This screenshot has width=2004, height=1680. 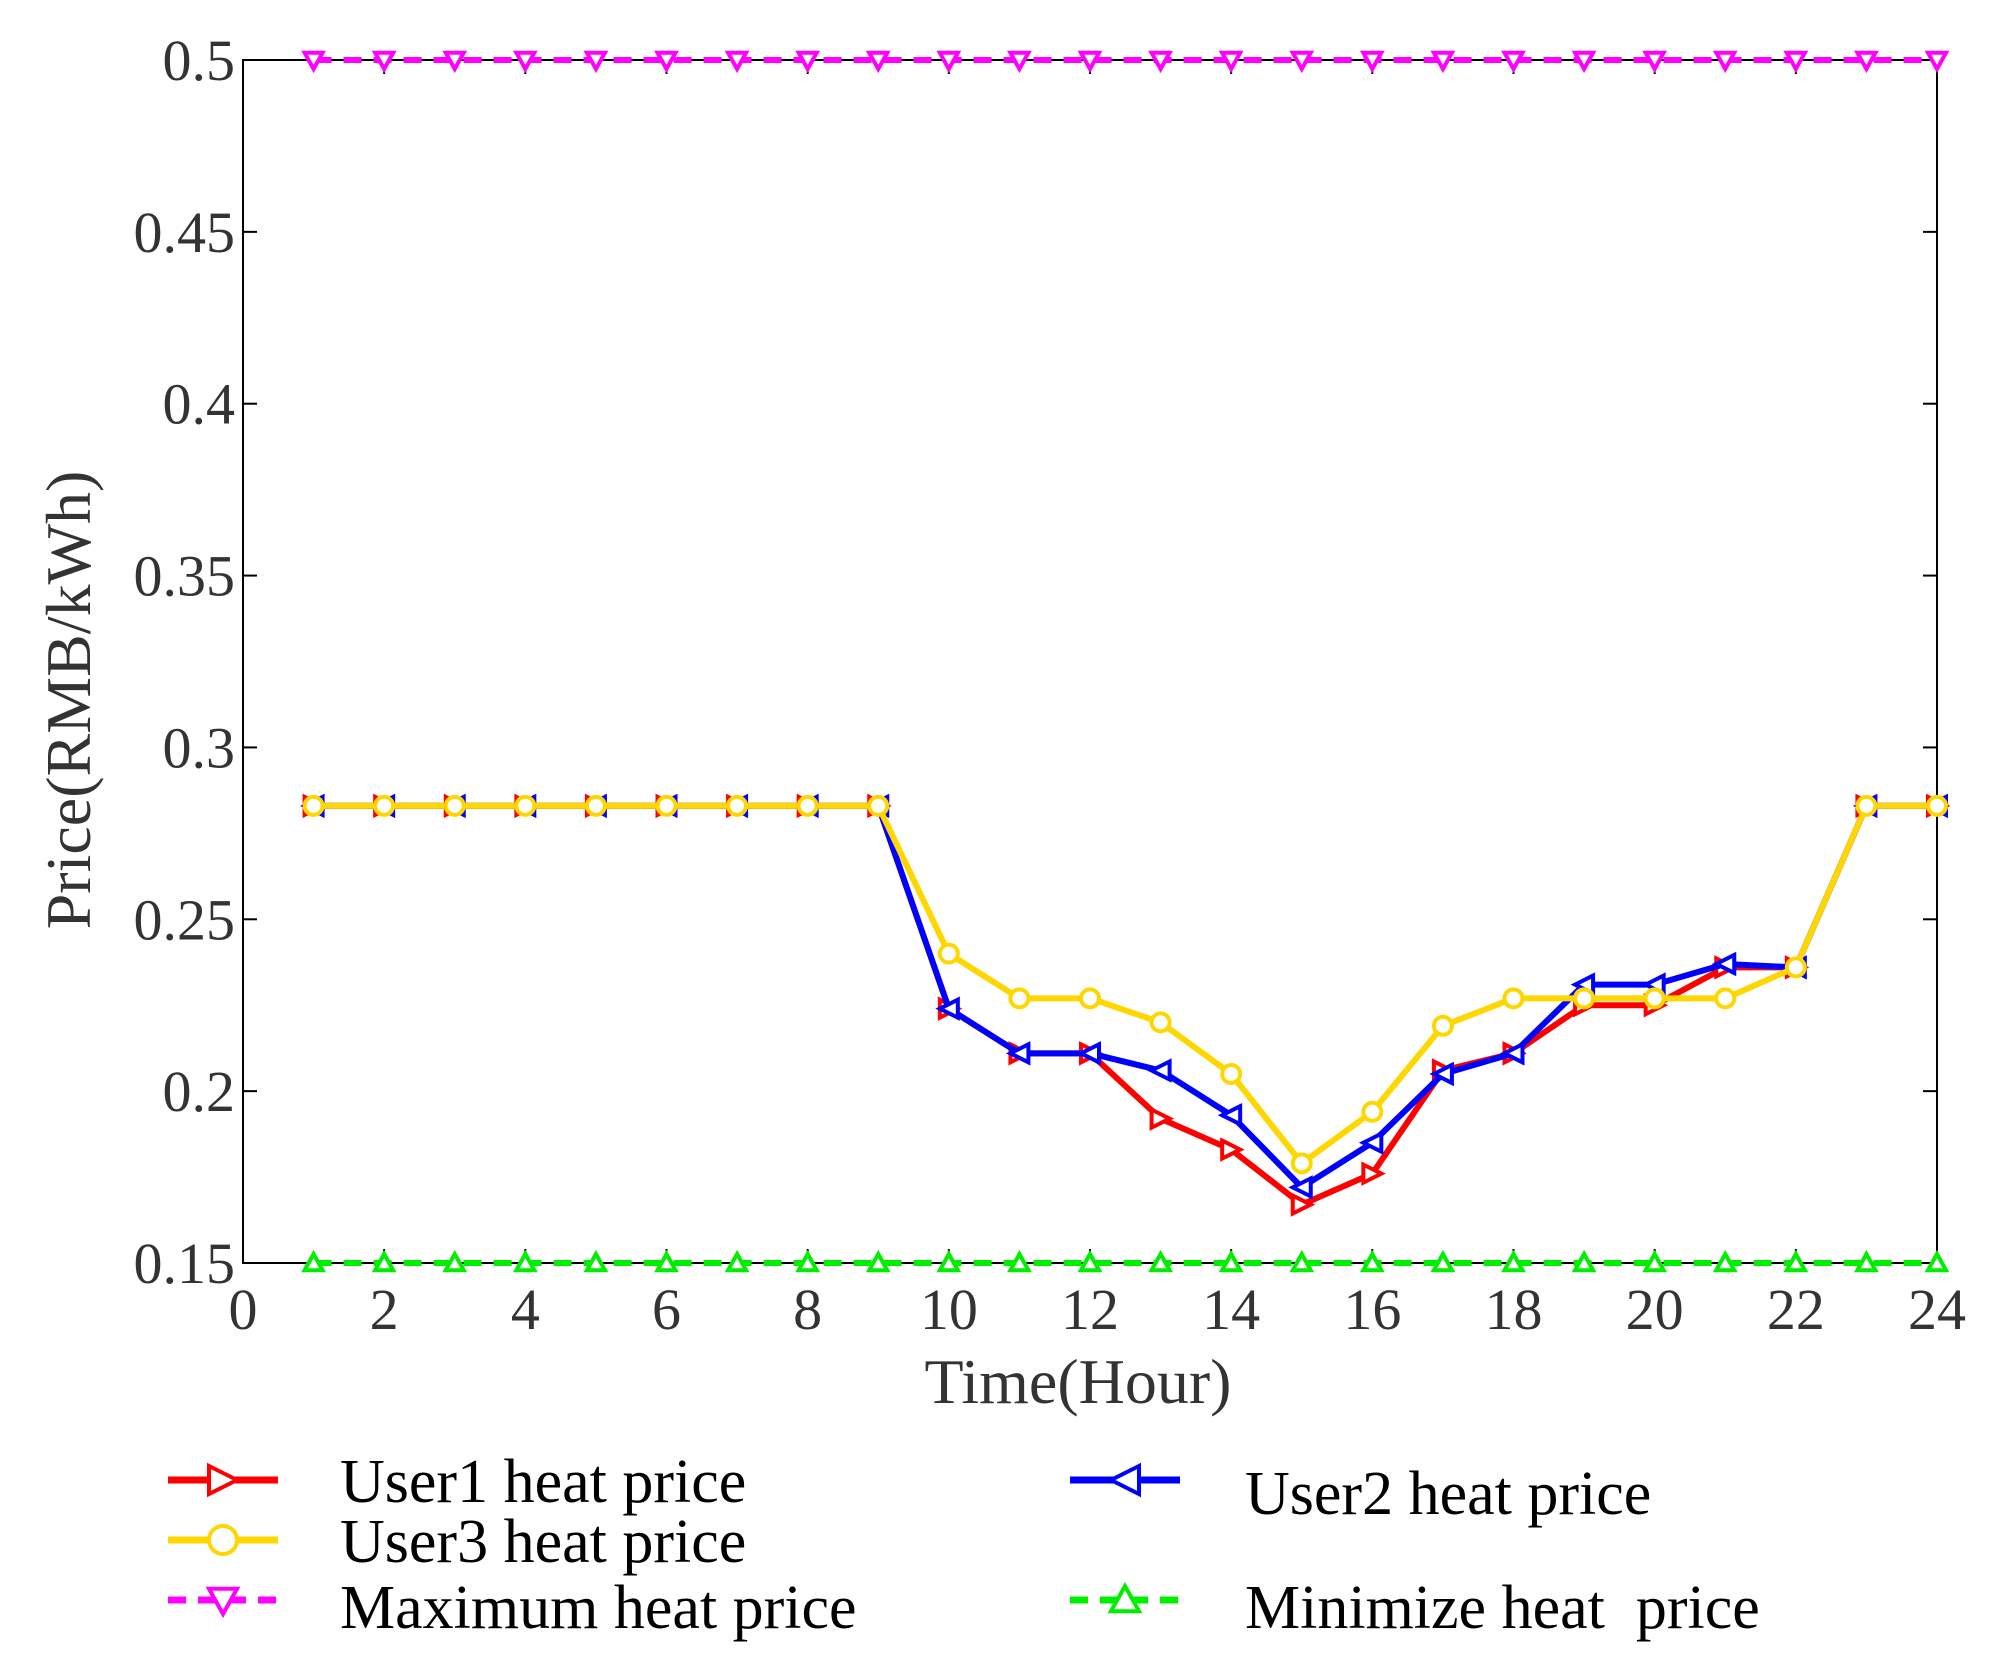 I want to click on legend-item: User3 heat price, so click(x=457, y=1542).